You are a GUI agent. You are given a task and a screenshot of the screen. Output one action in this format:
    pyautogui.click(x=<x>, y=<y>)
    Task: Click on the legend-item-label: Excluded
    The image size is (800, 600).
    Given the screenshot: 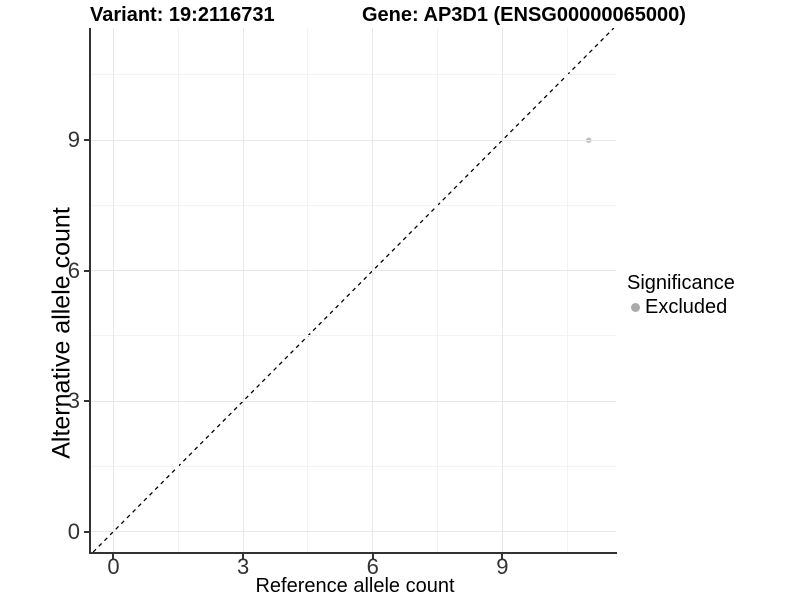 What is the action you would take?
    pyautogui.click(x=686, y=307)
    